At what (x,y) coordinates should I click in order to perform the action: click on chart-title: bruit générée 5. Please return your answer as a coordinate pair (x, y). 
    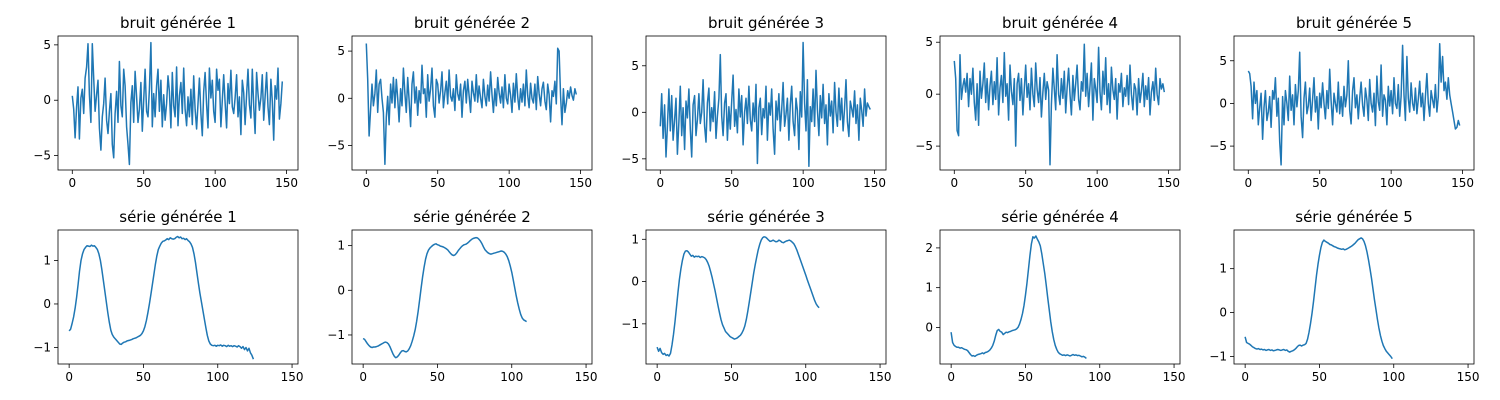
    Looking at the image, I should click on (1354, 23).